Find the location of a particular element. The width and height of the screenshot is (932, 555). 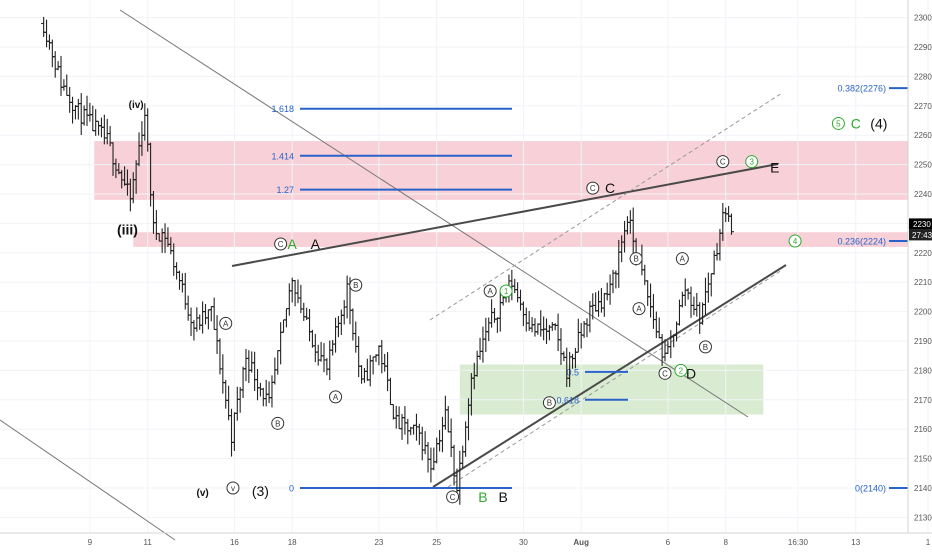

fib-label-0: 0 is located at coordinates (291, 489).